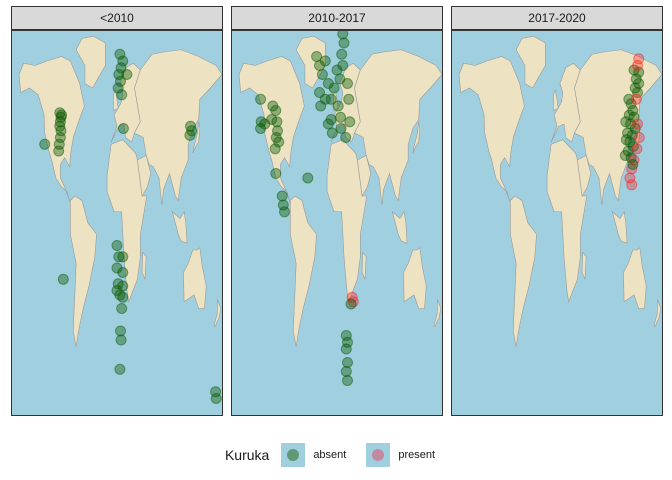 This screenshot has height=480, width=672. I want to click on facet-strip-label: <2010, so click(117, 18).